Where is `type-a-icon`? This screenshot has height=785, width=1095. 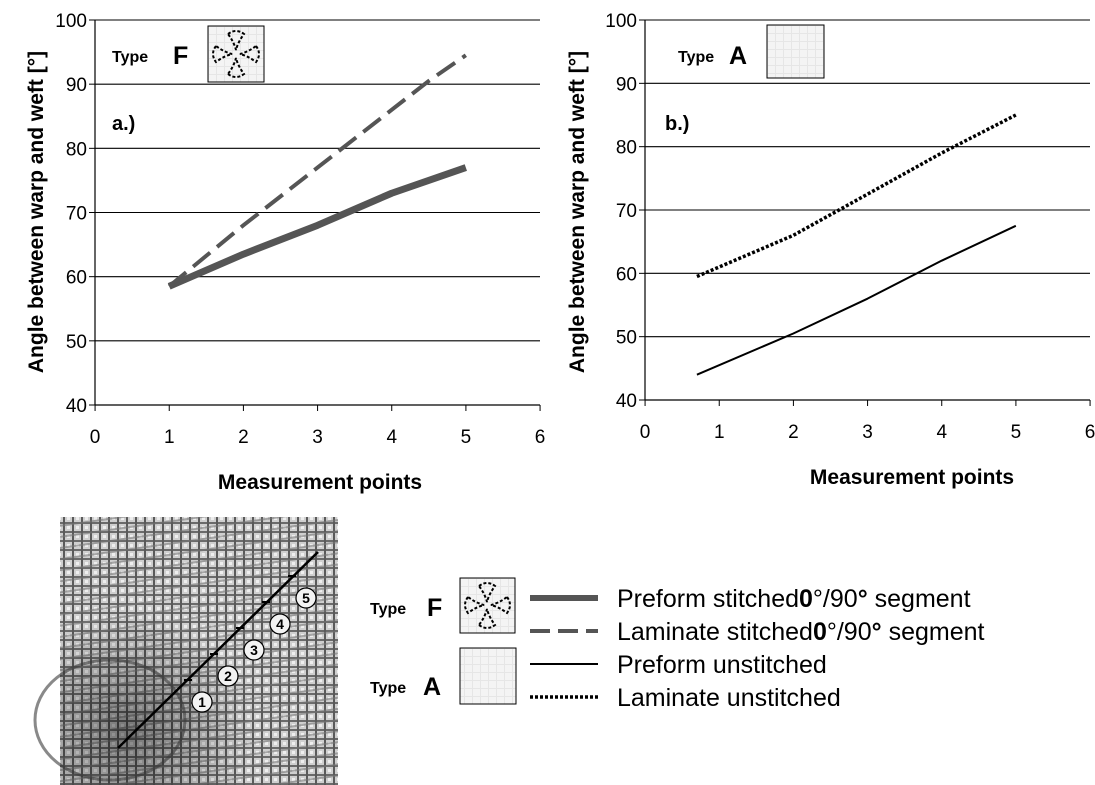
type-a-icon is located at coordinates (795, 51).